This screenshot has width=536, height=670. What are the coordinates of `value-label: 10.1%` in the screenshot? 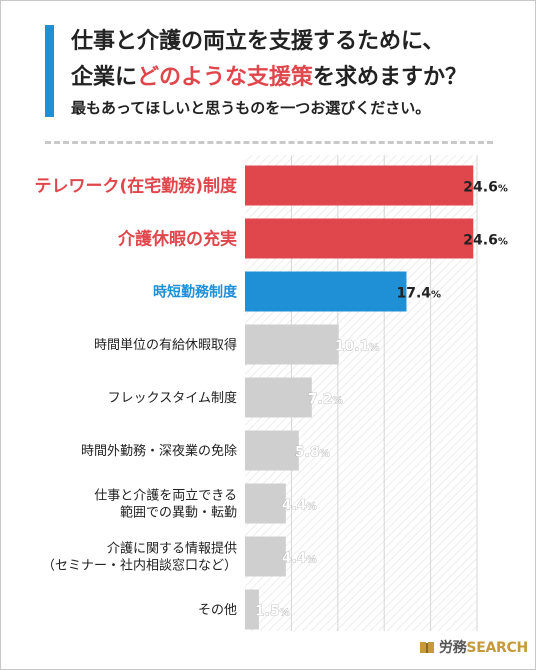 It's located at (357, 347).